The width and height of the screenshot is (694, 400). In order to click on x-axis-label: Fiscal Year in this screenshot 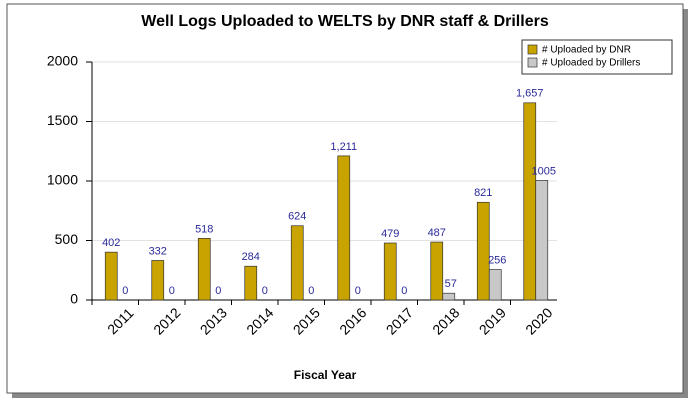, I will do `click(325, 375)`.